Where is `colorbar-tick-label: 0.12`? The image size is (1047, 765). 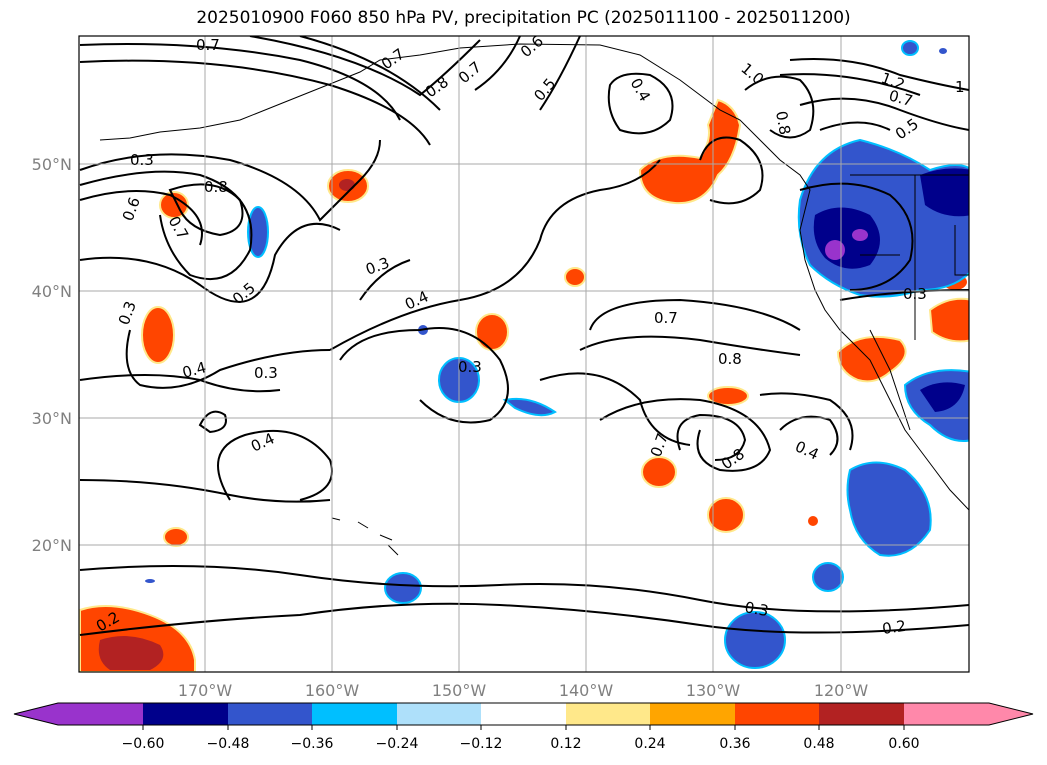 colorbar-tick-label: 0.12 is located at coordinates (565, 744).